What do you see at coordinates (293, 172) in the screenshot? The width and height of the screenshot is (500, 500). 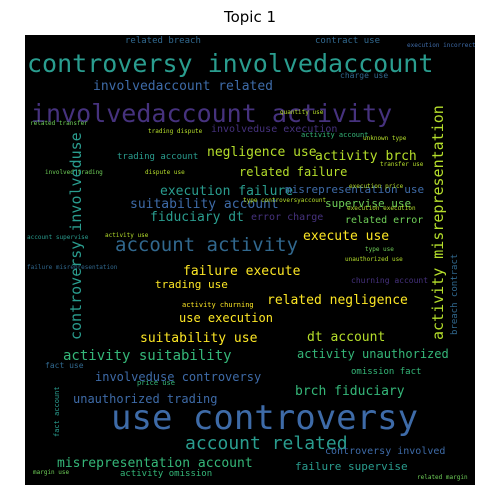 I see `word-related-failure: related failure` at bounding box center [293, 172].